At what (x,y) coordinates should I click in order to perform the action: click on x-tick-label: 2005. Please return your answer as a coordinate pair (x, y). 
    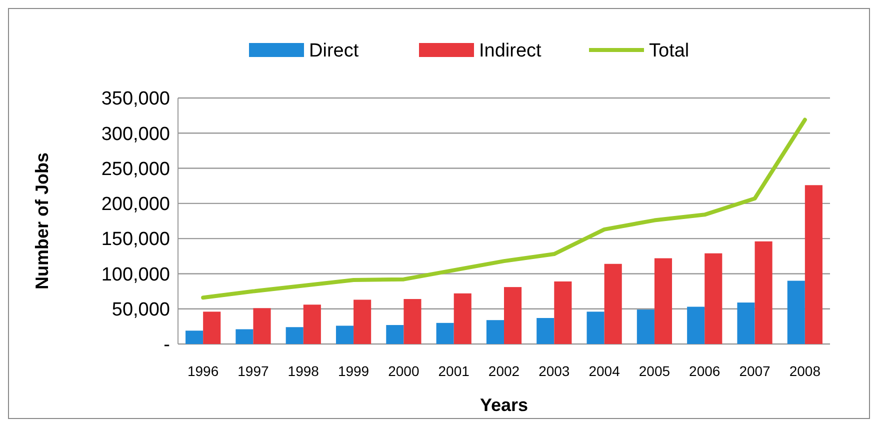
    Looking at the image, I should click on (654, 371).